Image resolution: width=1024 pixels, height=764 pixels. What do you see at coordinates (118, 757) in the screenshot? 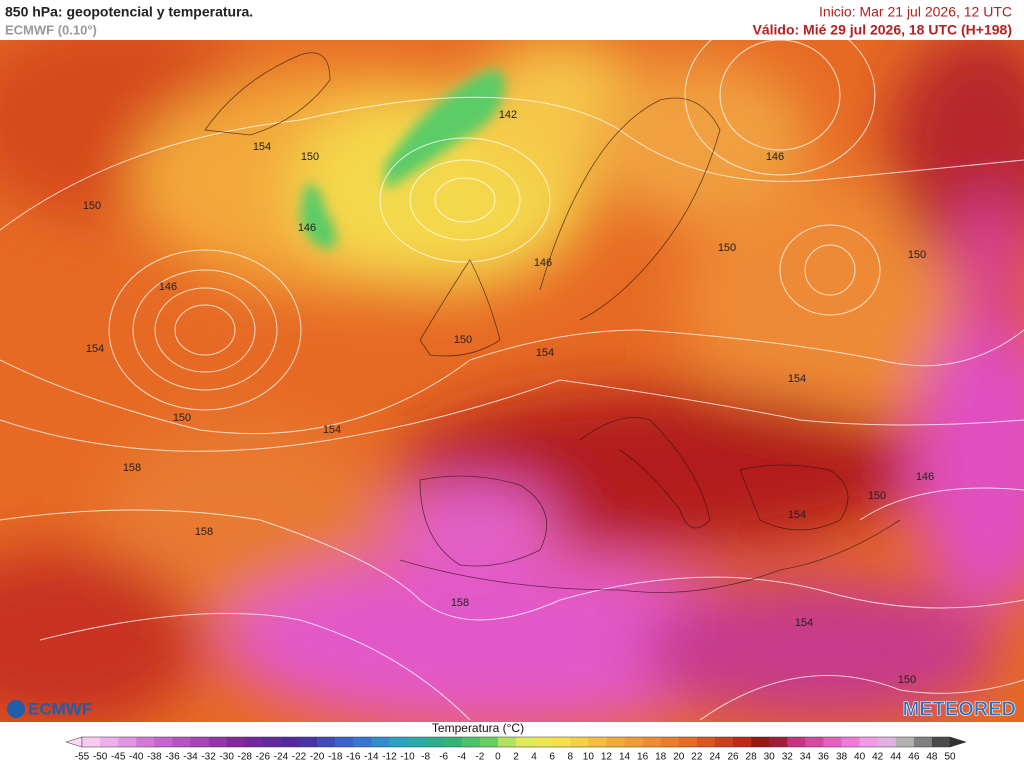
I see `colorbar-tick-label: -45` at bounding box center [118, 757].